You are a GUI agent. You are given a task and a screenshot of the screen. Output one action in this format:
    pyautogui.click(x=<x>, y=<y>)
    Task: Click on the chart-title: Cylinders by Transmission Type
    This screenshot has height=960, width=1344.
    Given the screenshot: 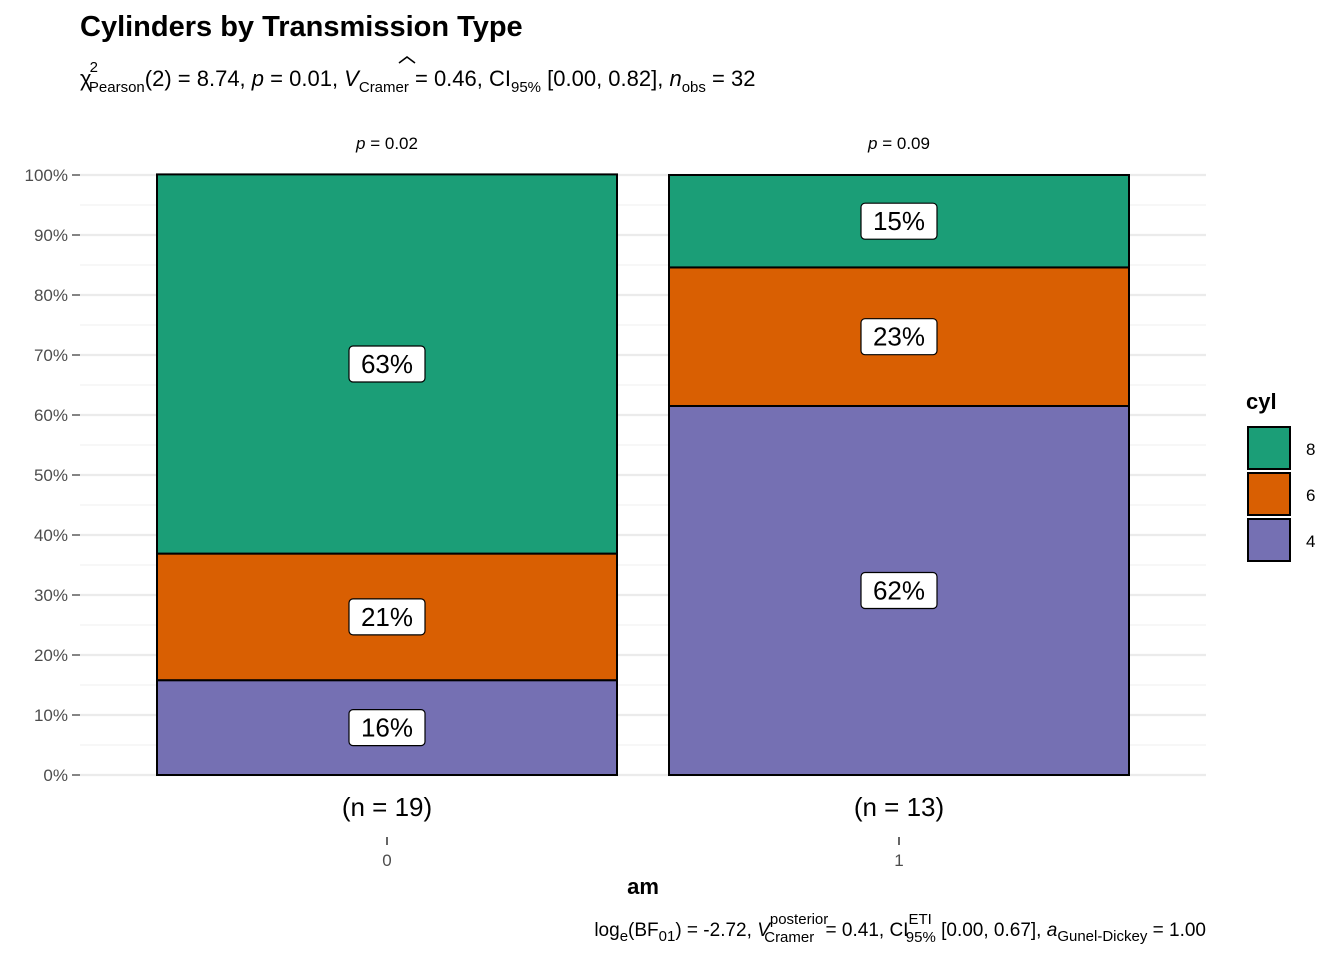 What is the action you would take?
    pyautogui.click(x=301, y=27)
    